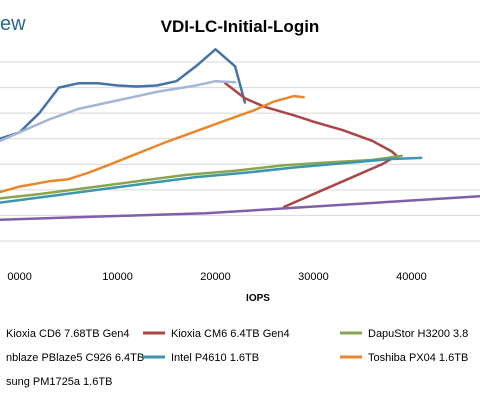  What do you see at coordinates (13, 24) in the screenshot?
I see `brand-logo-text: ew` at bounding box center [13, 24].